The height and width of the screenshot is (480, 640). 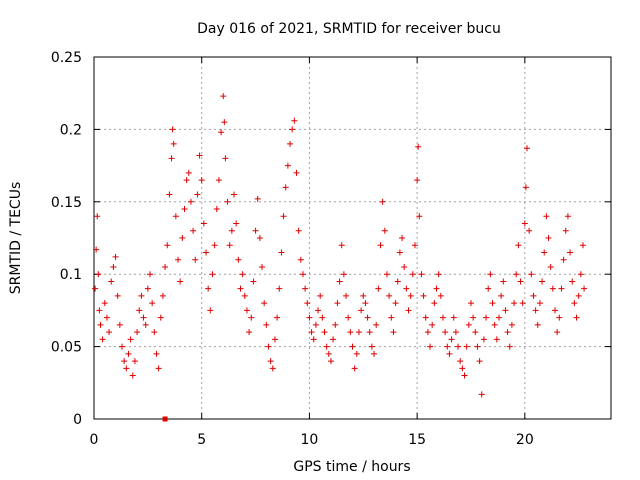 What do you see at coordinates (165, 419) in the screenshot?
I see `outlier-marker` at bounding box center [165, 419].